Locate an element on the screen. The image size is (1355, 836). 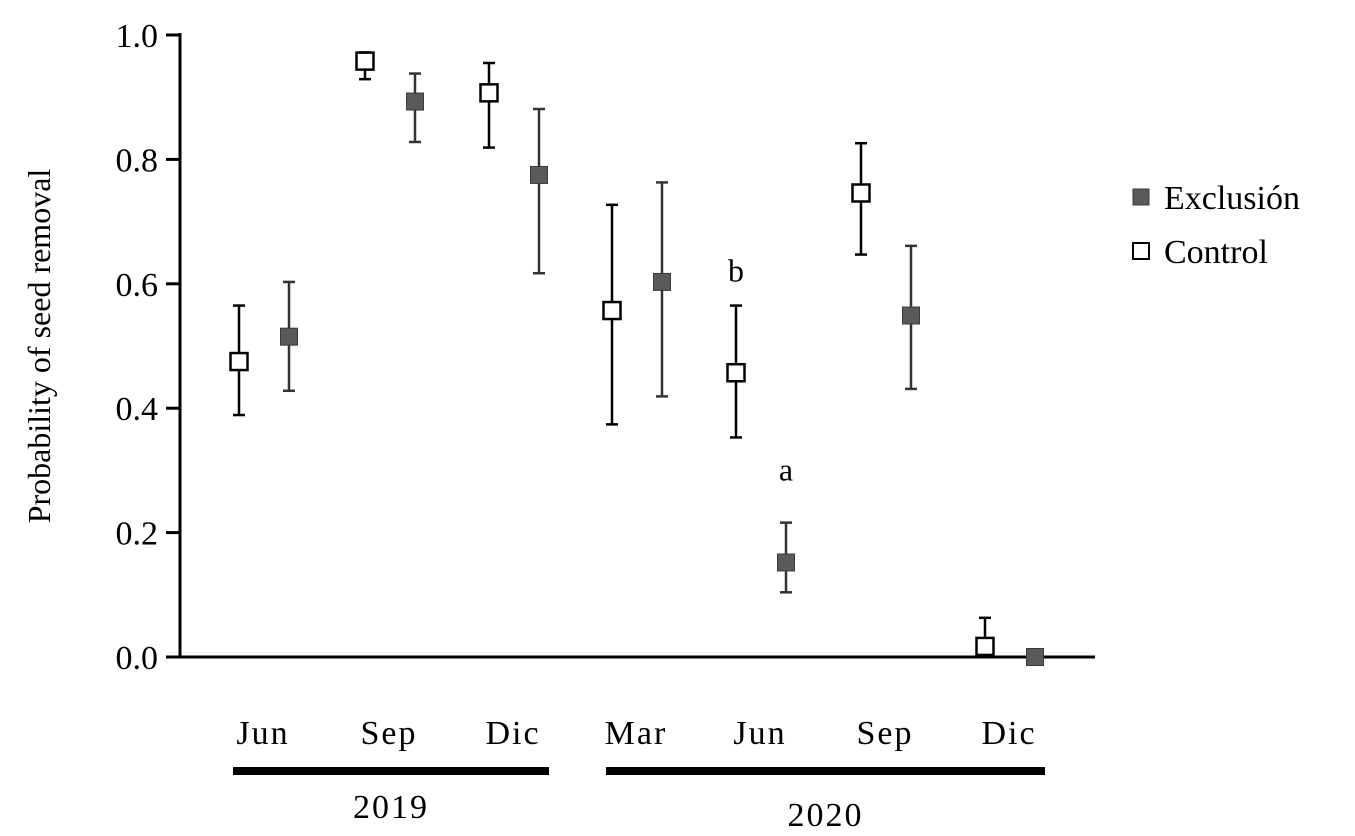
year-label: 2020 is located at coordinates (826, 815).